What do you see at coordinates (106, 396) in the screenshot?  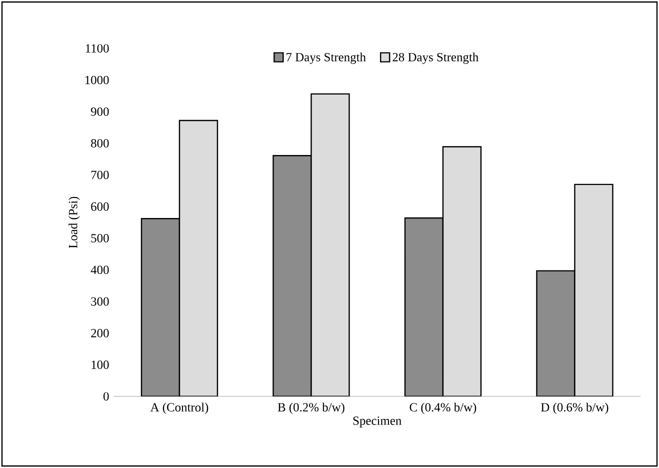 I see `y-tick-label: 0` at bounding box center [106, 396].